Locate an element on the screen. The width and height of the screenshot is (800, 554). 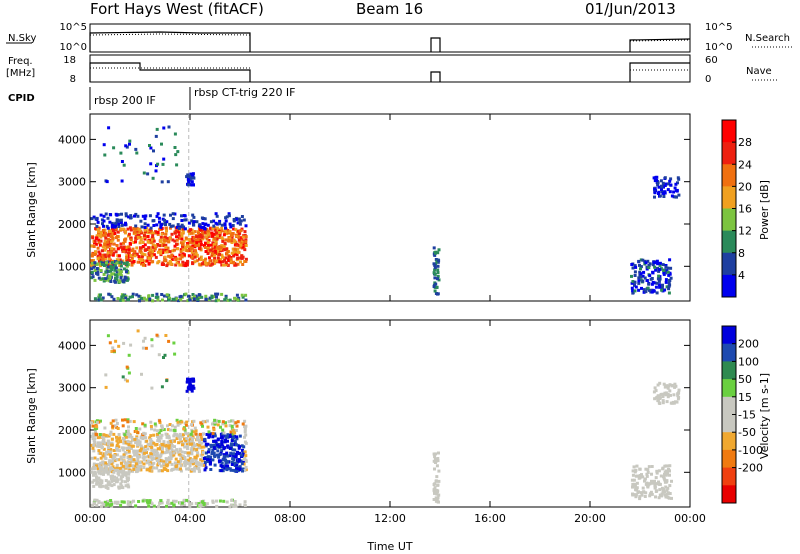
ytick-label: 1000 is located at coordinates (72, 472).